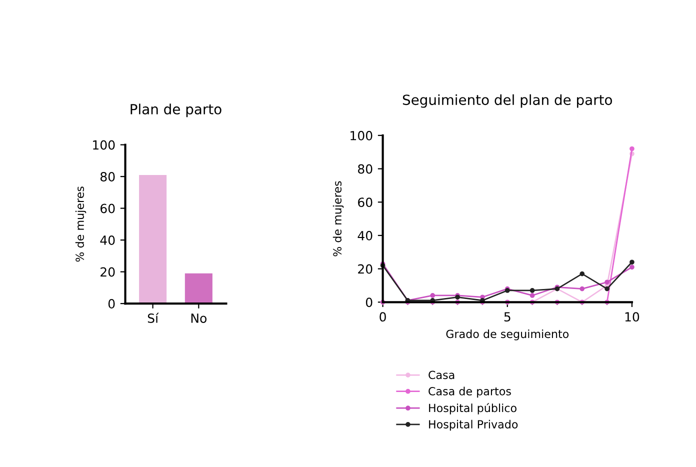 This screenshot has height=467, width=696. I want to click on legend-label: Hospital público, so click(472, 408).